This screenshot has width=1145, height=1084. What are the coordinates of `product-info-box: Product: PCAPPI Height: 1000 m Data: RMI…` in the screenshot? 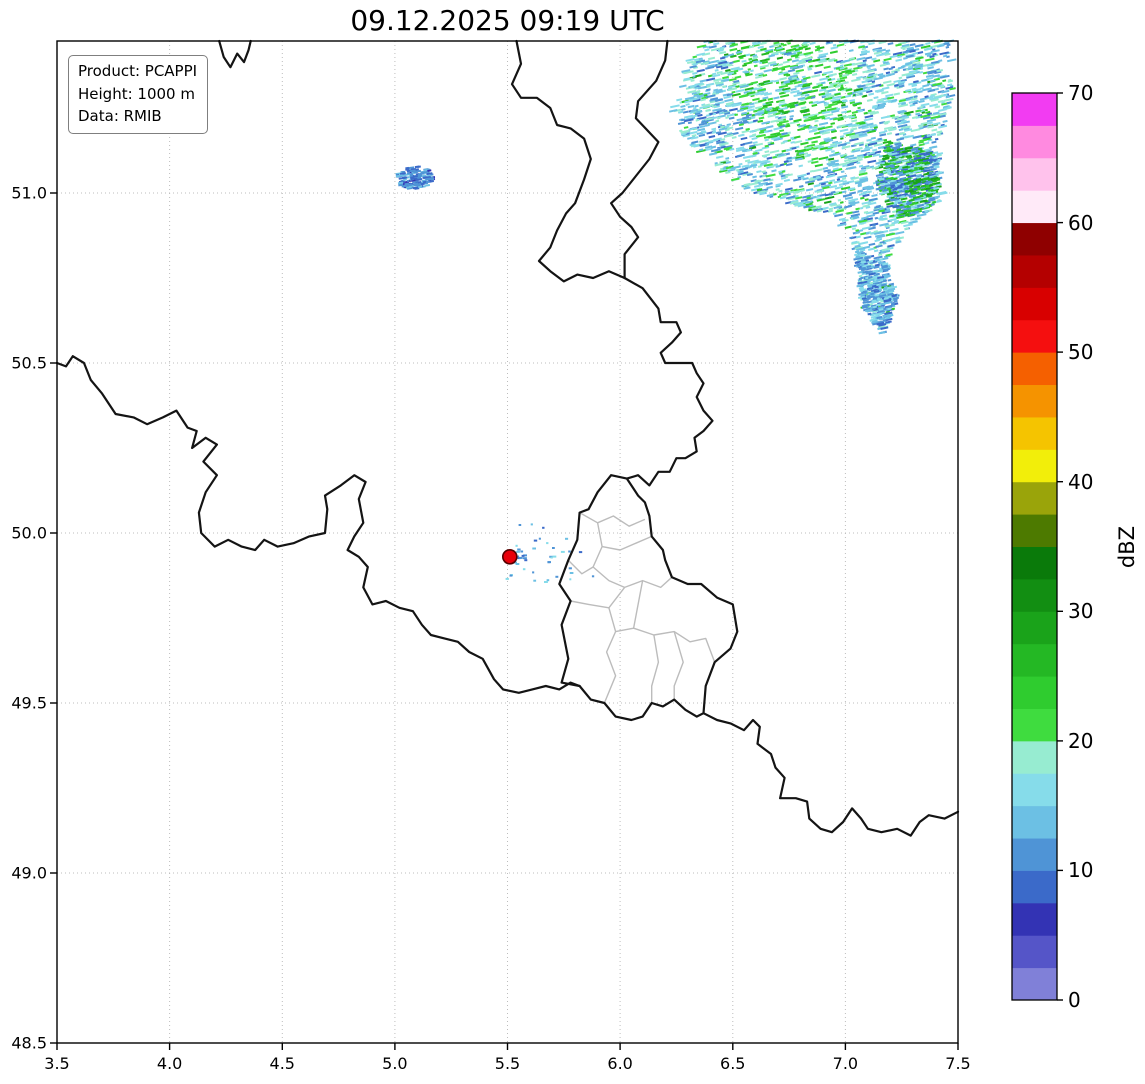 It's located at (138, 94).